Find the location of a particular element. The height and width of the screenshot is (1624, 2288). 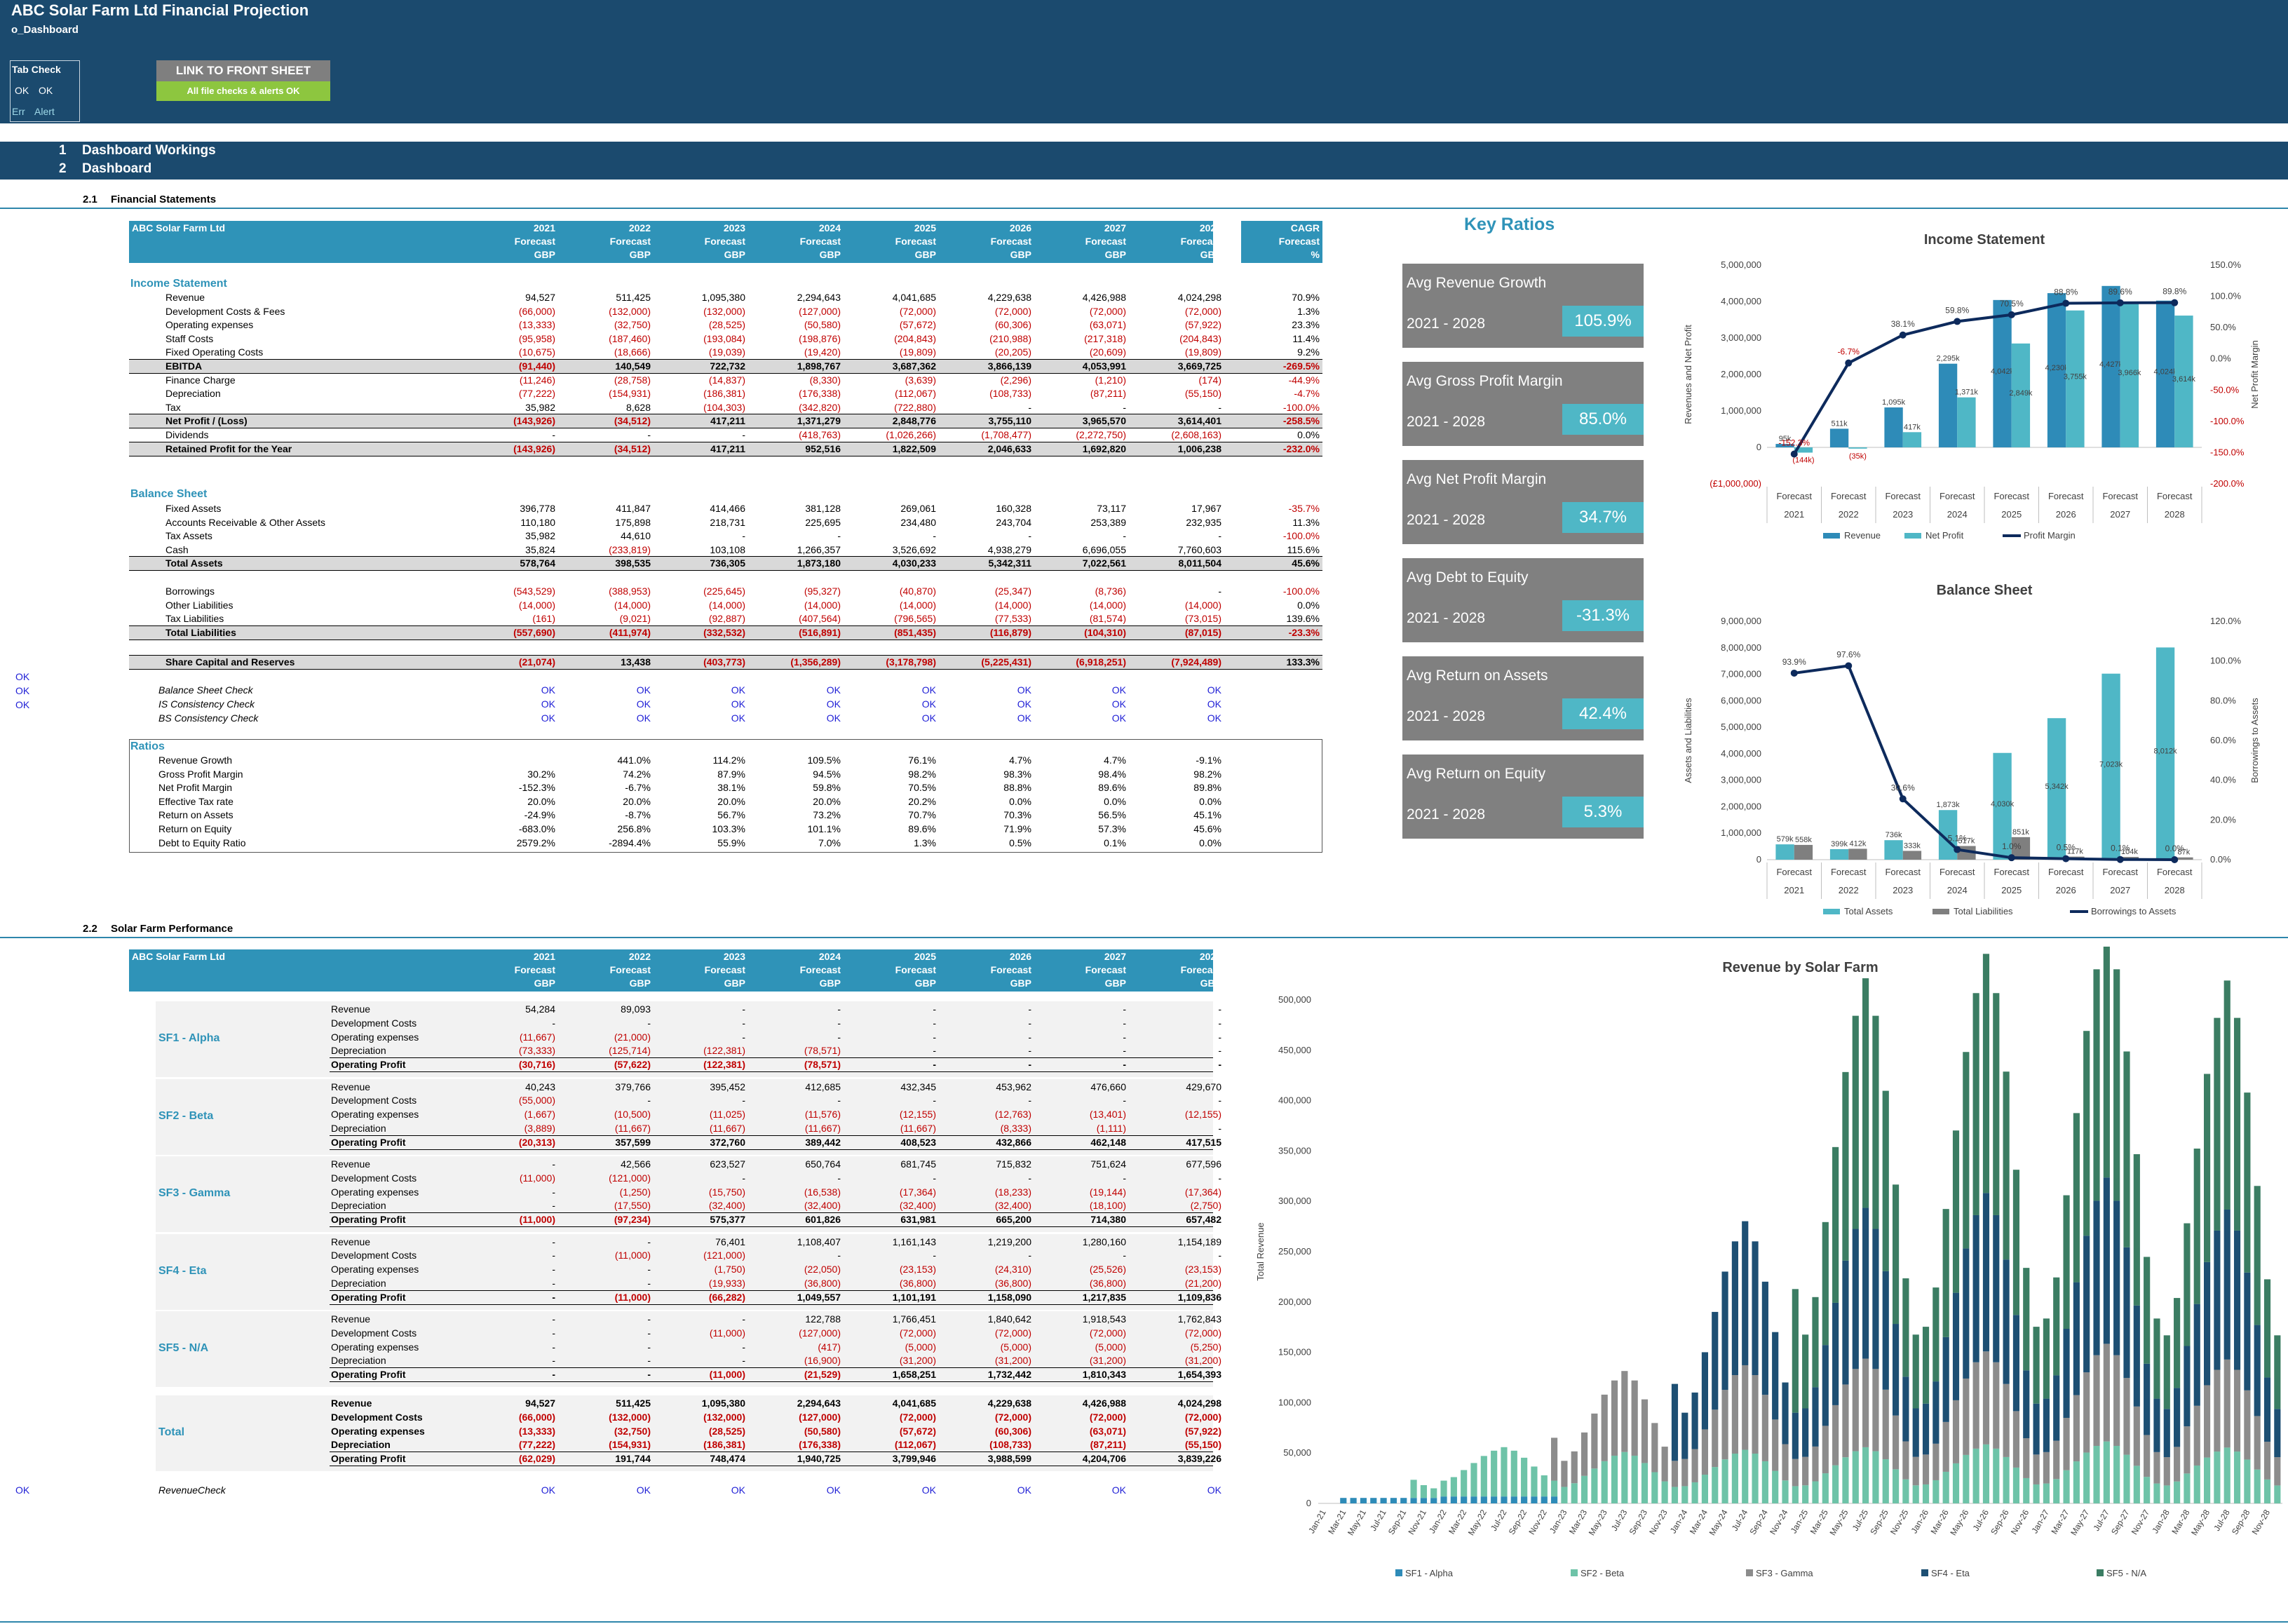

row-label: Cash is located at coordinates (177, 549).